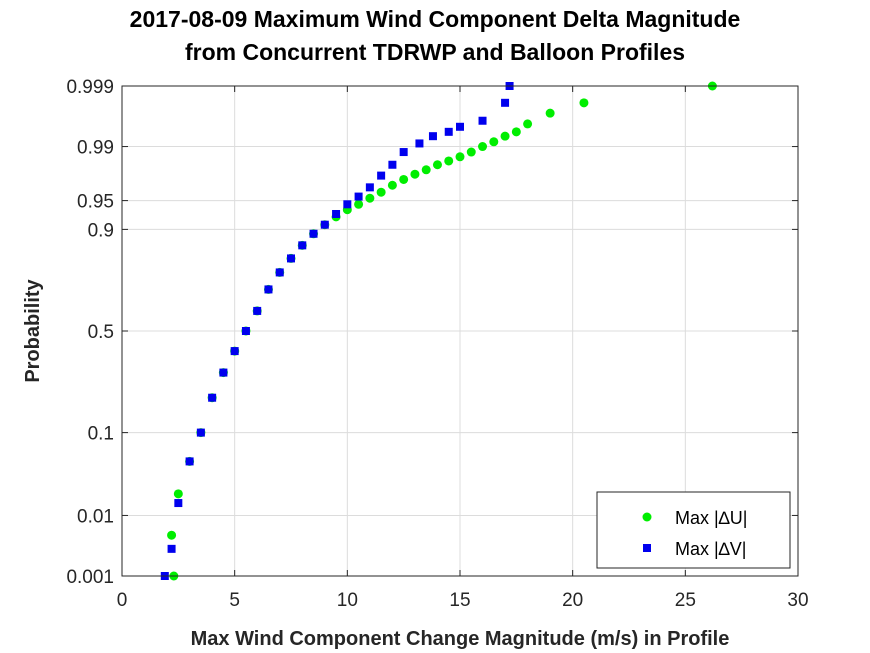 The width and height of the screenshot is (870, 653). What do you see at coordinates (101, 230) in the screenshot?
I see `y-tick-label: 0.9` at bounding box center [101, 230].